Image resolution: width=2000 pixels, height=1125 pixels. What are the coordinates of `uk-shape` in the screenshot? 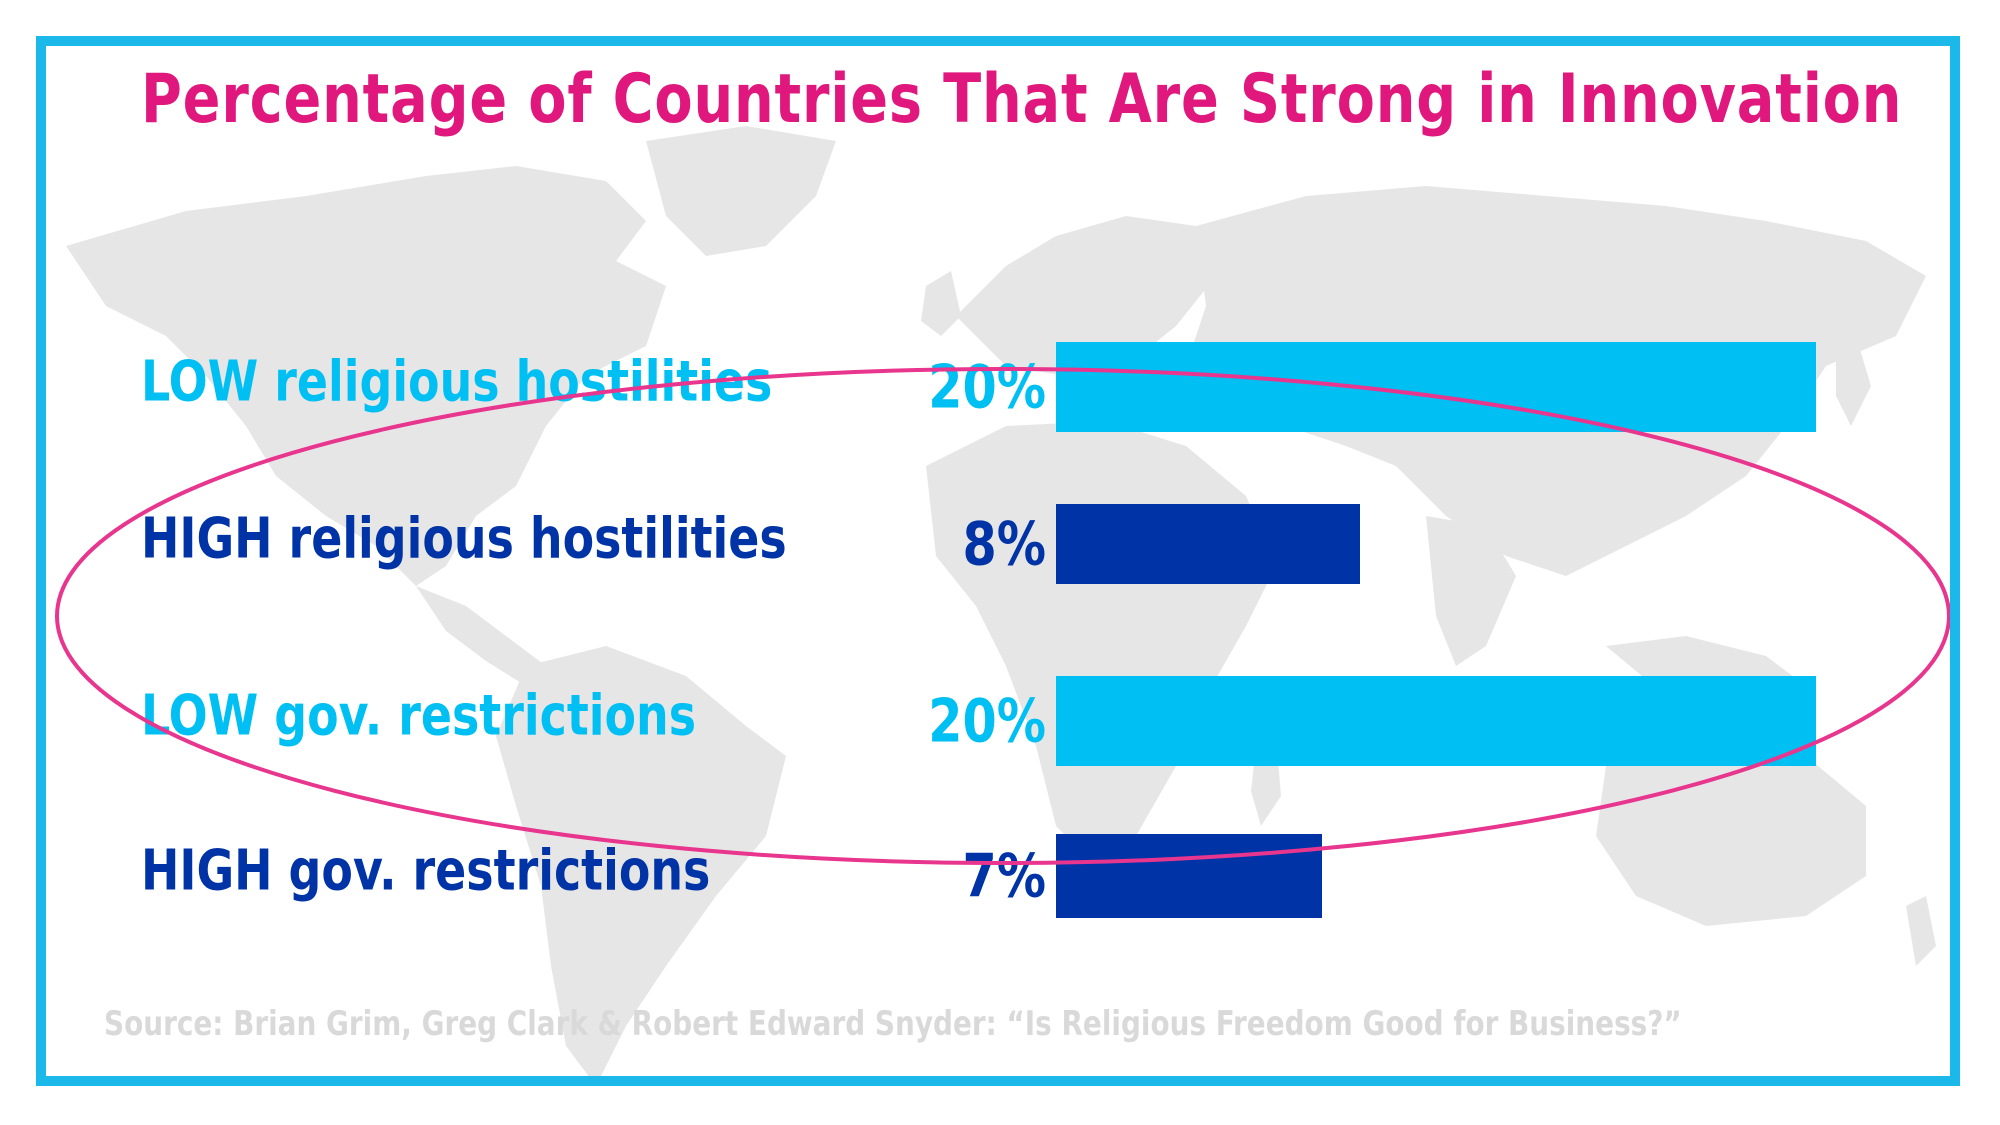 It's located at (941, 303).